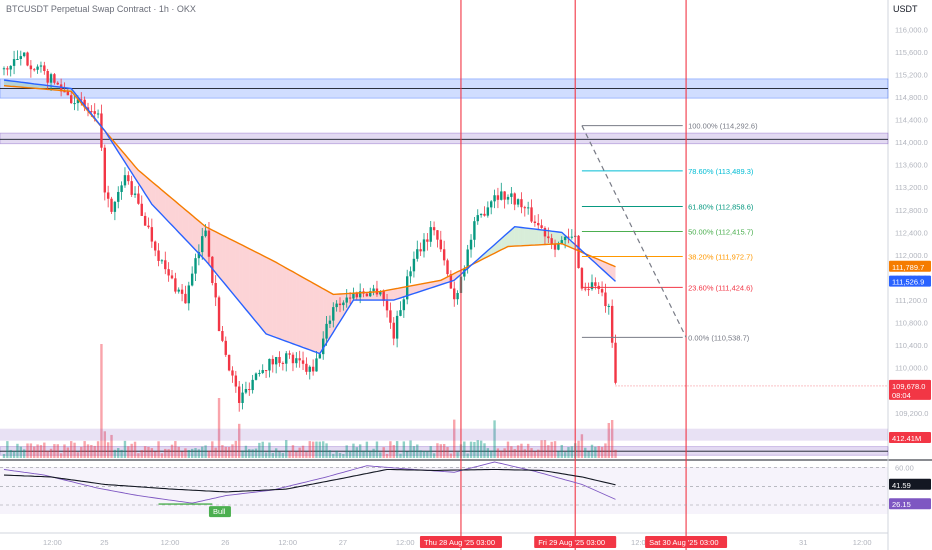 This screenshot has width=932, height=550. I want to click on date-marker-badge: Thu 28 Aug '25 03:00, so click(460, 542).